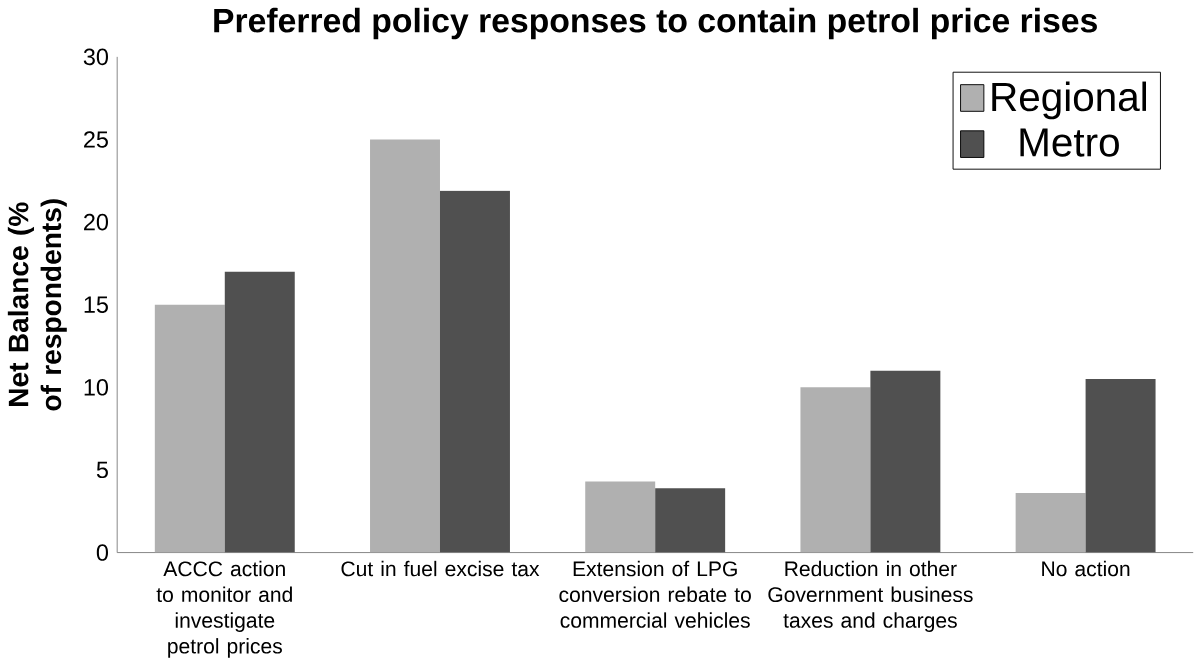 The image size is (1200, 666). I want to click on x-tick-label: Extension of LPG conversion rebate to commercial vehicles, so click(655, 595).